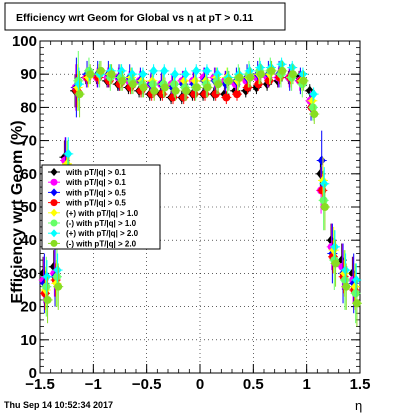  I want to click on title-box, so click(145, 16).